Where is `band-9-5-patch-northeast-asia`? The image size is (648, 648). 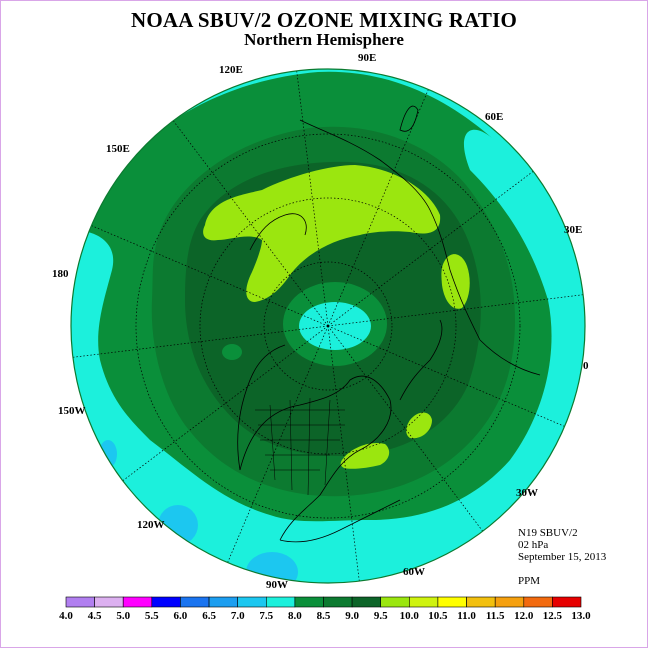 band-9-5-patch-northeast-asia is located at coordinates (322, 233).